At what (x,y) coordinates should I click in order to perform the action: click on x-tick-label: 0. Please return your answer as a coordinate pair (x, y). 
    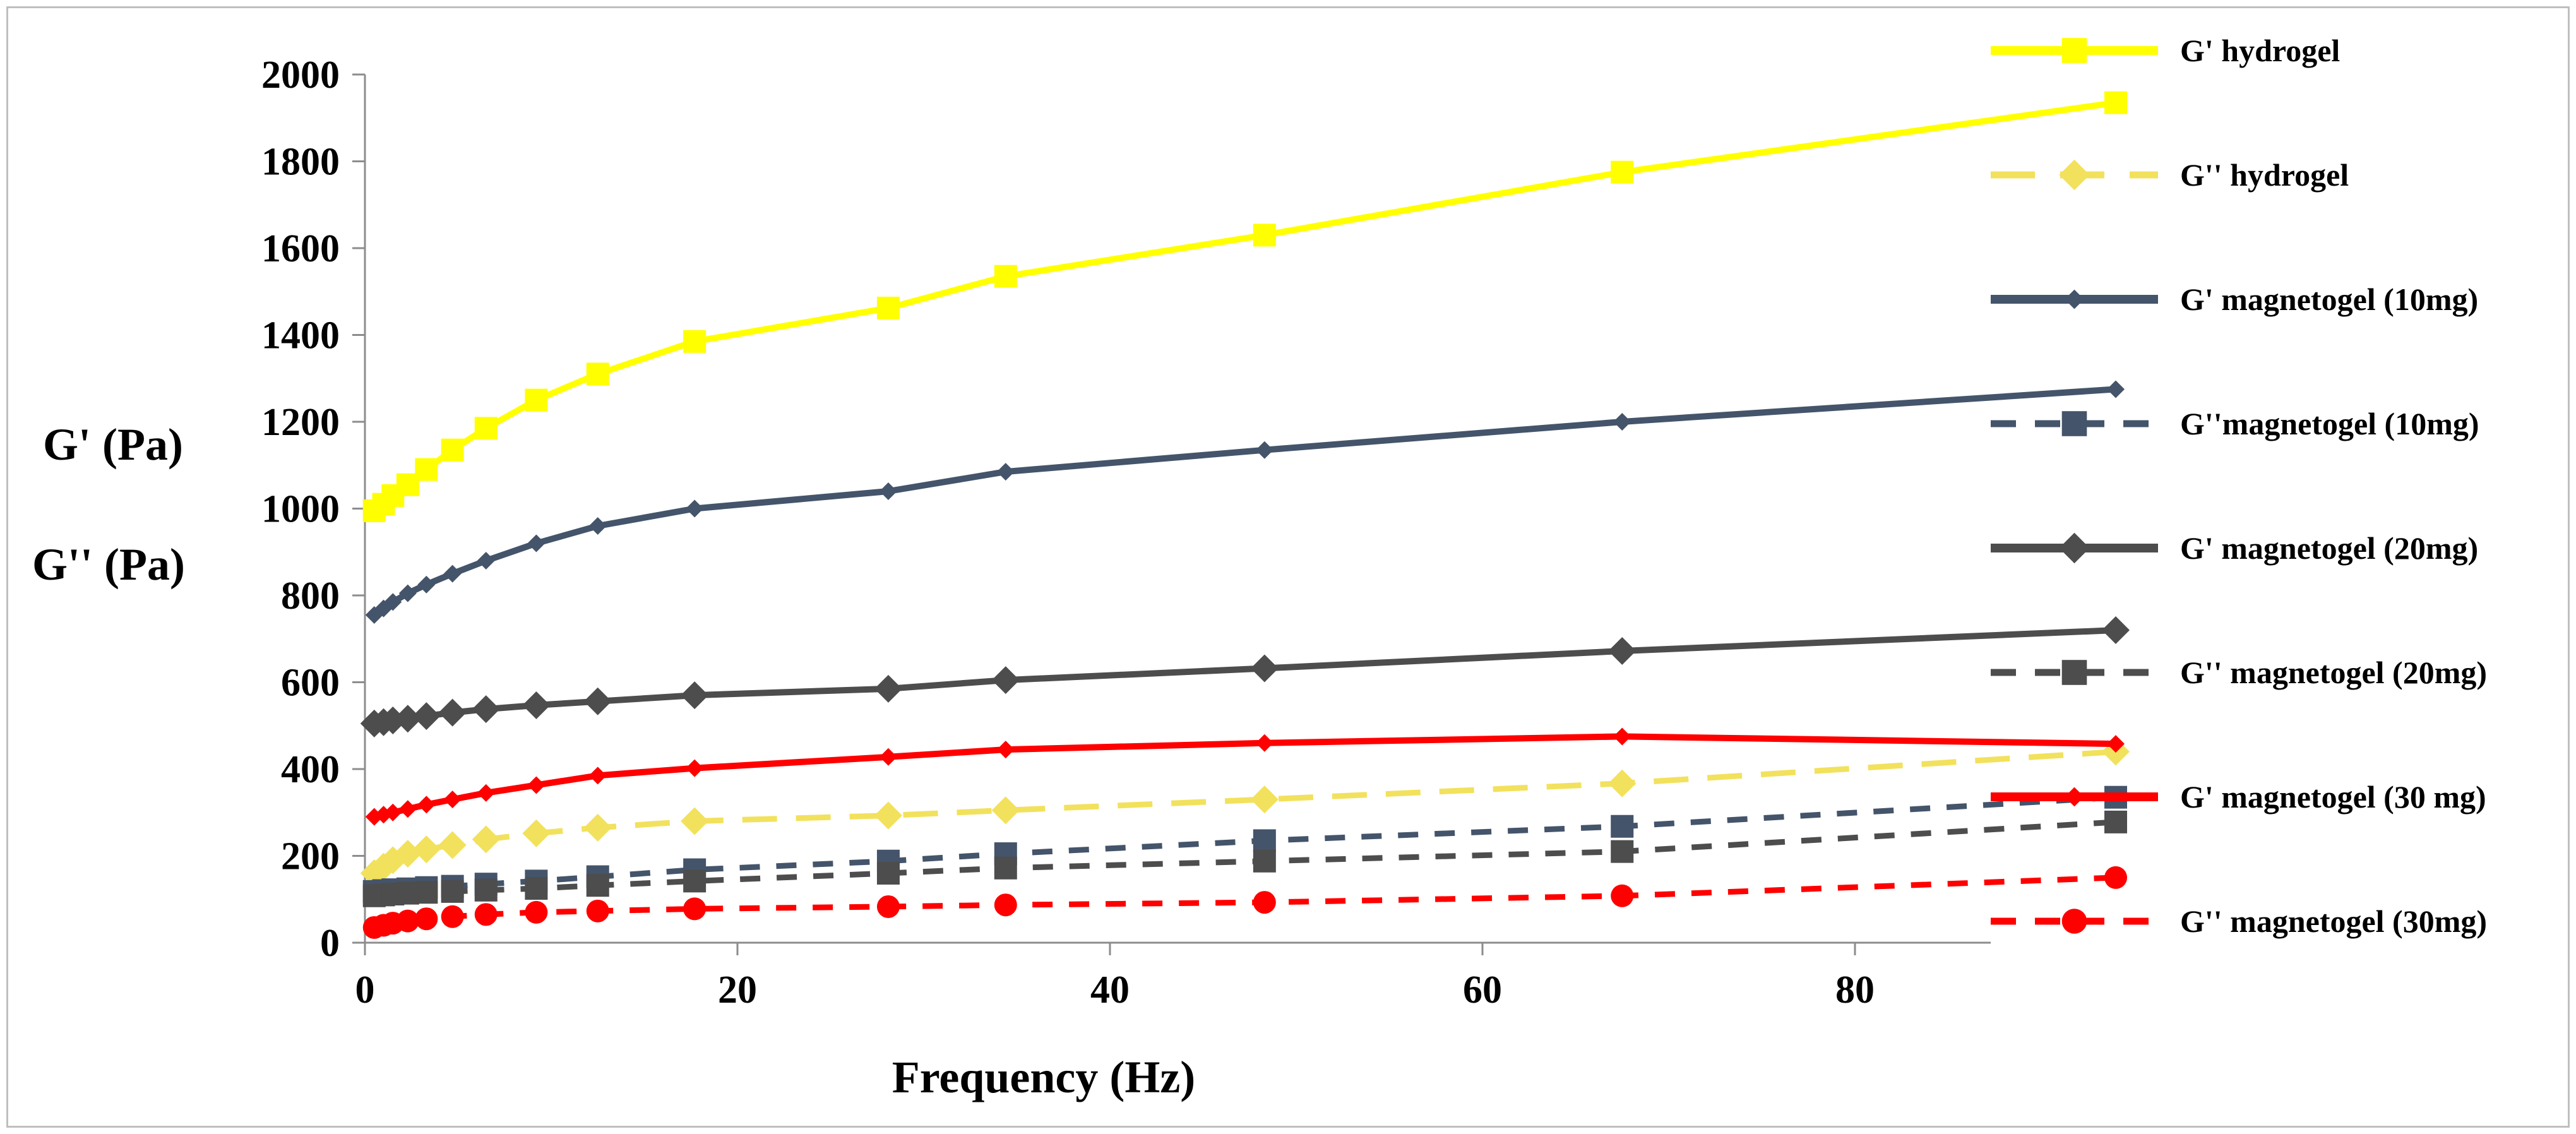
    Looking at the image, I should click on (365, 990).